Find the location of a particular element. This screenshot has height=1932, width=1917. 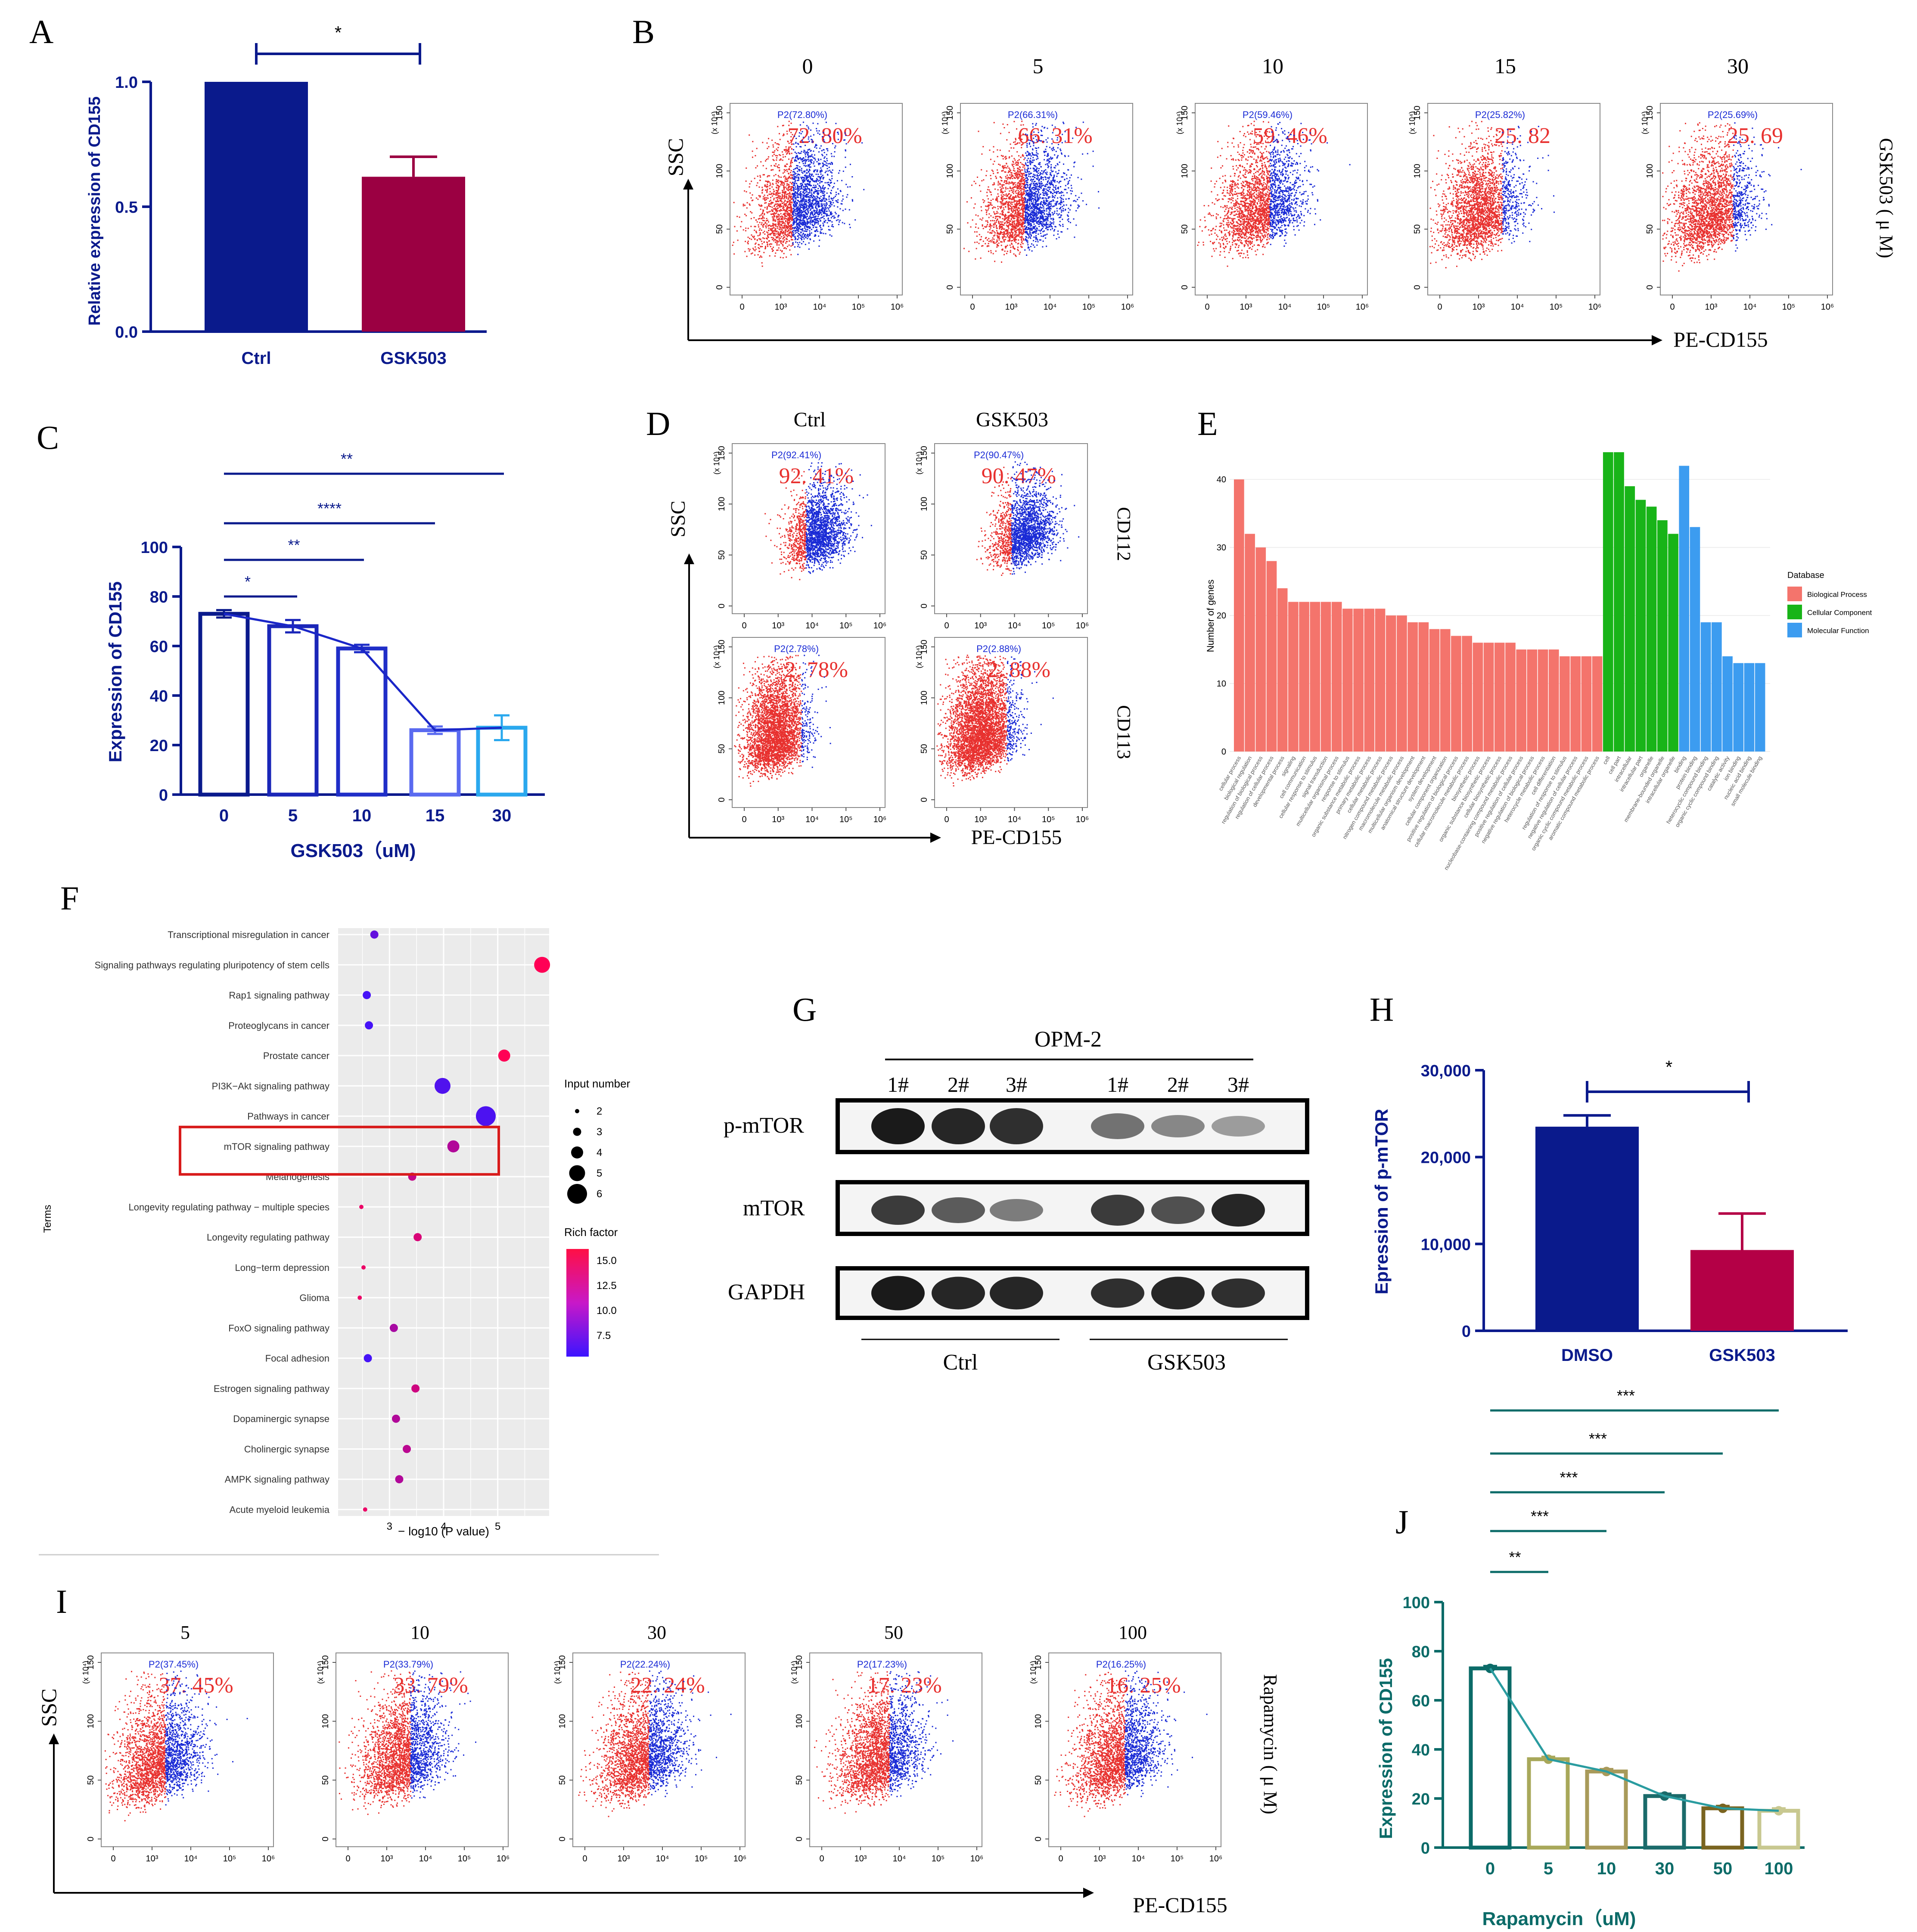

panel-a-sig-star: * is located at coordinates (338, 32).